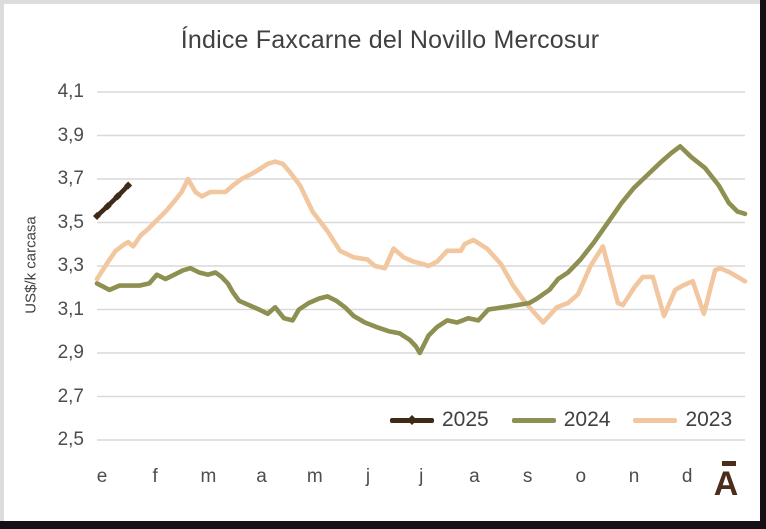 This screenshot has width=766, height=529. I want to click on y-tick-label: 2,7, so click(70, 396).